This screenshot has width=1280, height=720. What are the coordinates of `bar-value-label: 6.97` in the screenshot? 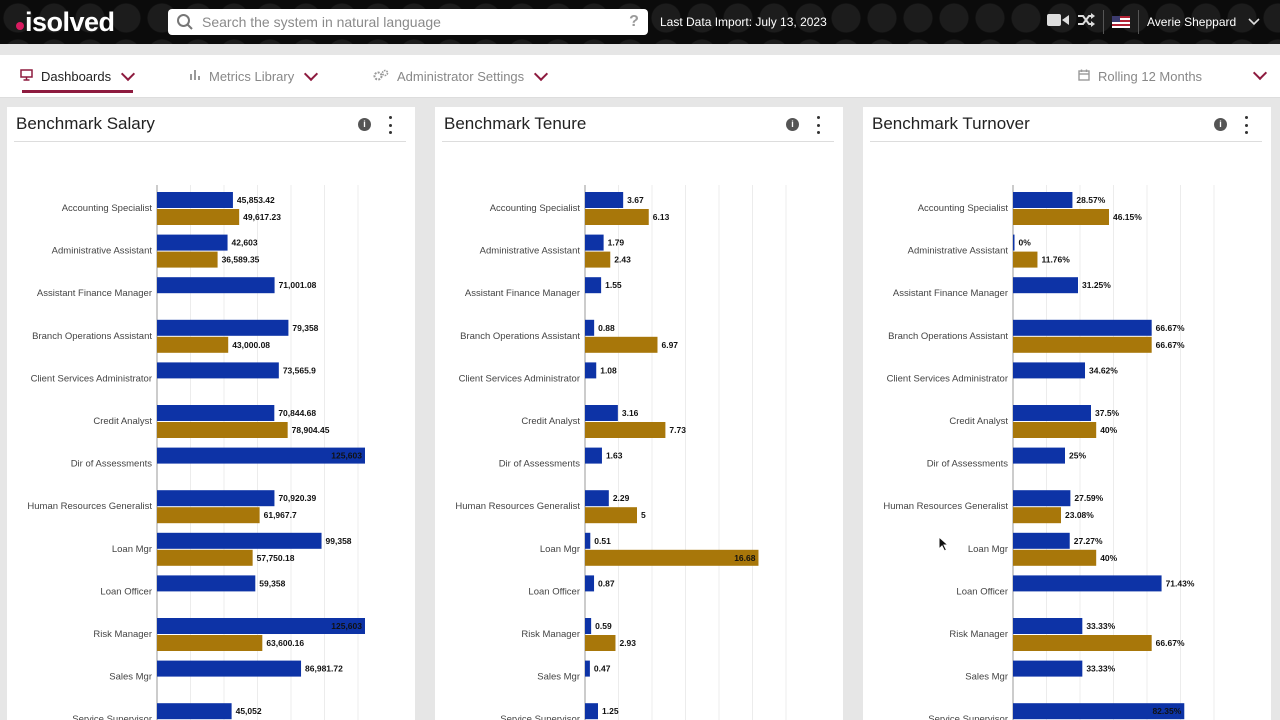 It's located at (669, 345).